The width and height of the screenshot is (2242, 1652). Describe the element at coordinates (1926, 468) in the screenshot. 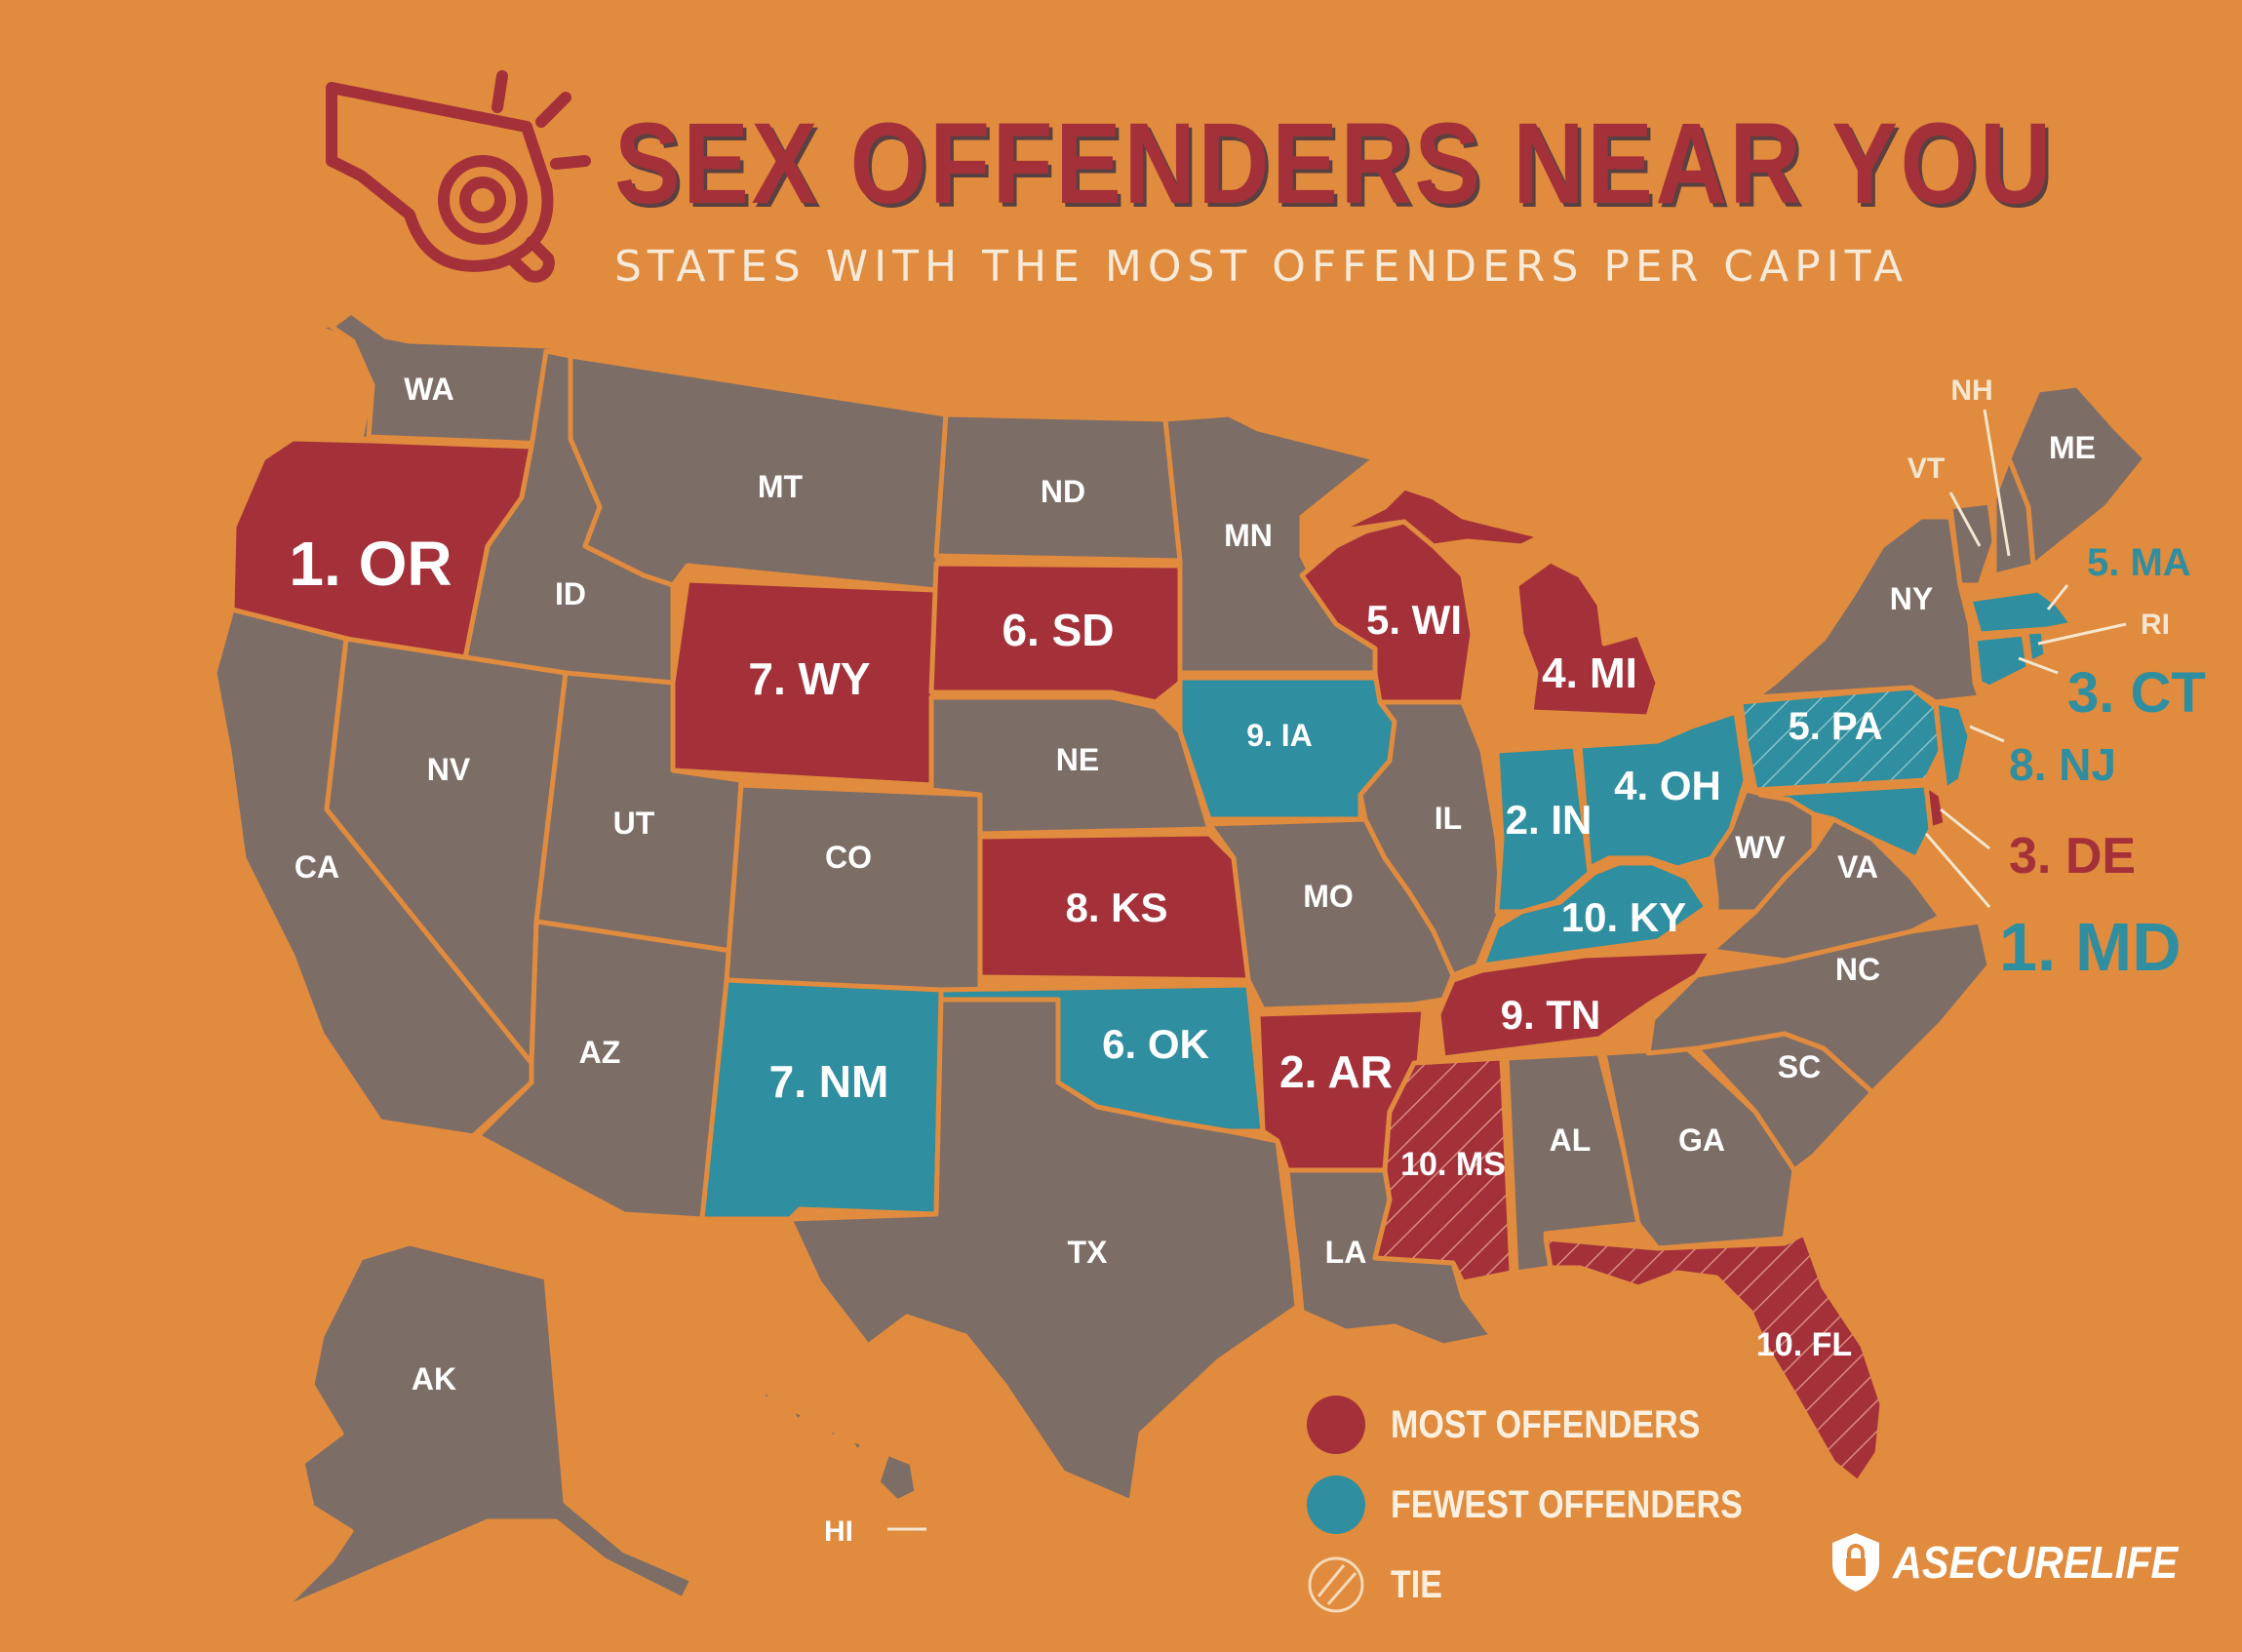

I see `label-vt: VT` at that location.